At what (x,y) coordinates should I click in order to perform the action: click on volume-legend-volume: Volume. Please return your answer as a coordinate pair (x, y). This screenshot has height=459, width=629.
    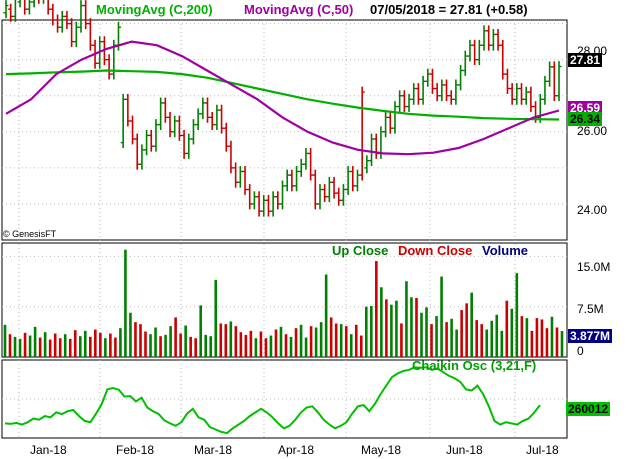
    Looking at the image, I should click on (505, 250).